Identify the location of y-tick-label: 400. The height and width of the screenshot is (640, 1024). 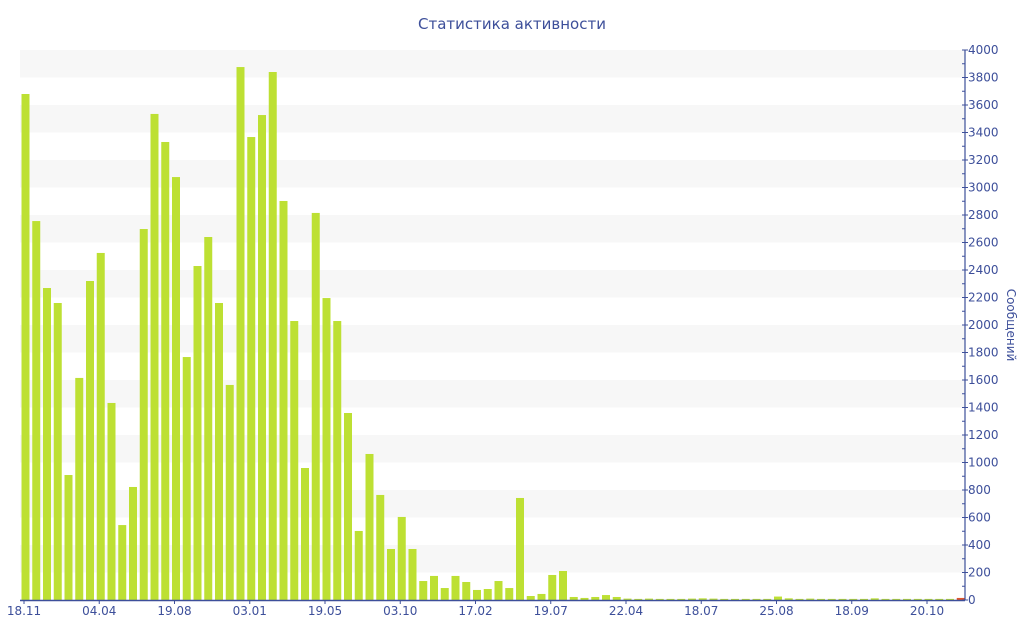
(979, 545).